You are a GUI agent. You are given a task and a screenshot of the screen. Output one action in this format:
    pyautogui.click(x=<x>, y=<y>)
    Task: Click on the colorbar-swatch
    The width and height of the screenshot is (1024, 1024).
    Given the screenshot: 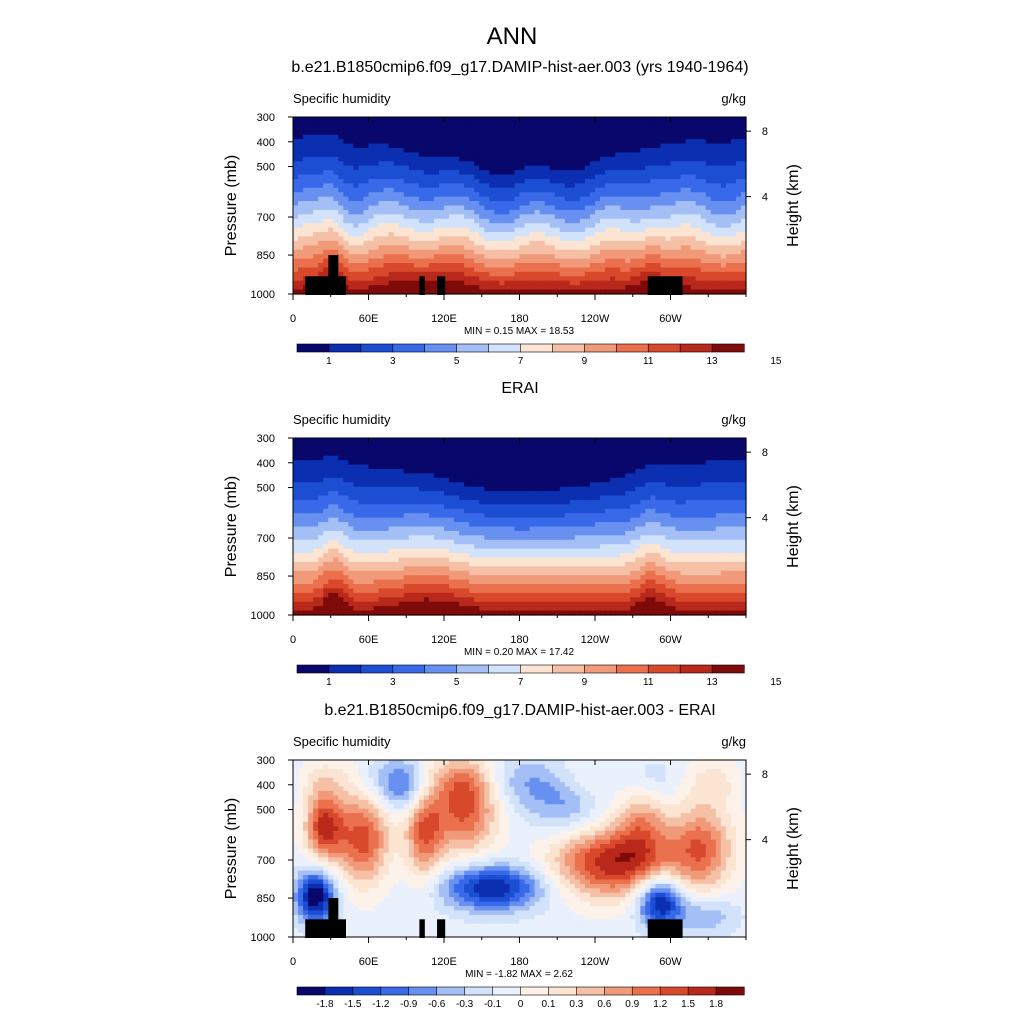 What is the action you would take?
    pyautogui.click(x=345, y=348)
    